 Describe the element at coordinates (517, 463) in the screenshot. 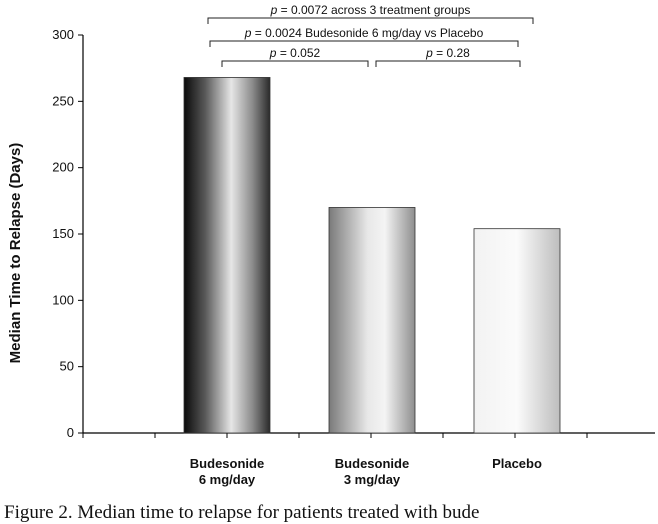

I see `x-category-label: Placebo` at that location.